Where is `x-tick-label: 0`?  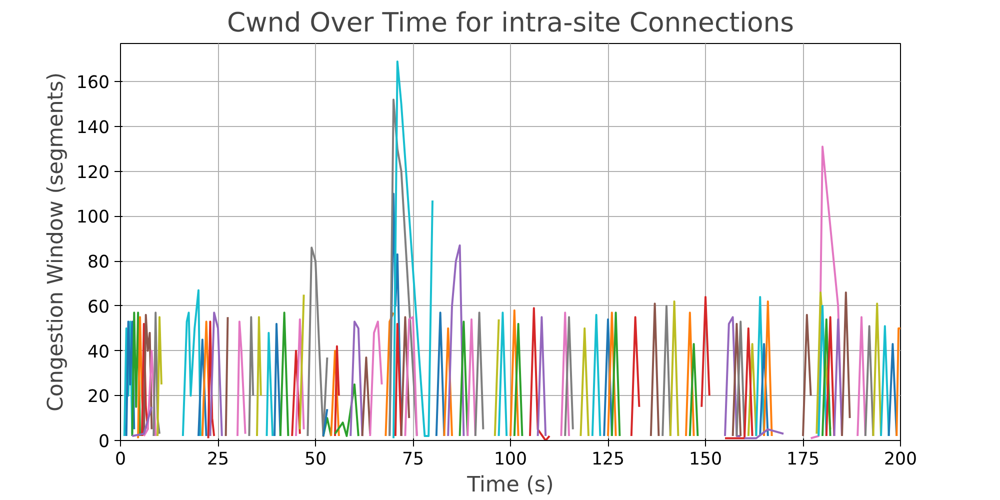 x-tick-label: 0 is located at coordinates (120, 460).